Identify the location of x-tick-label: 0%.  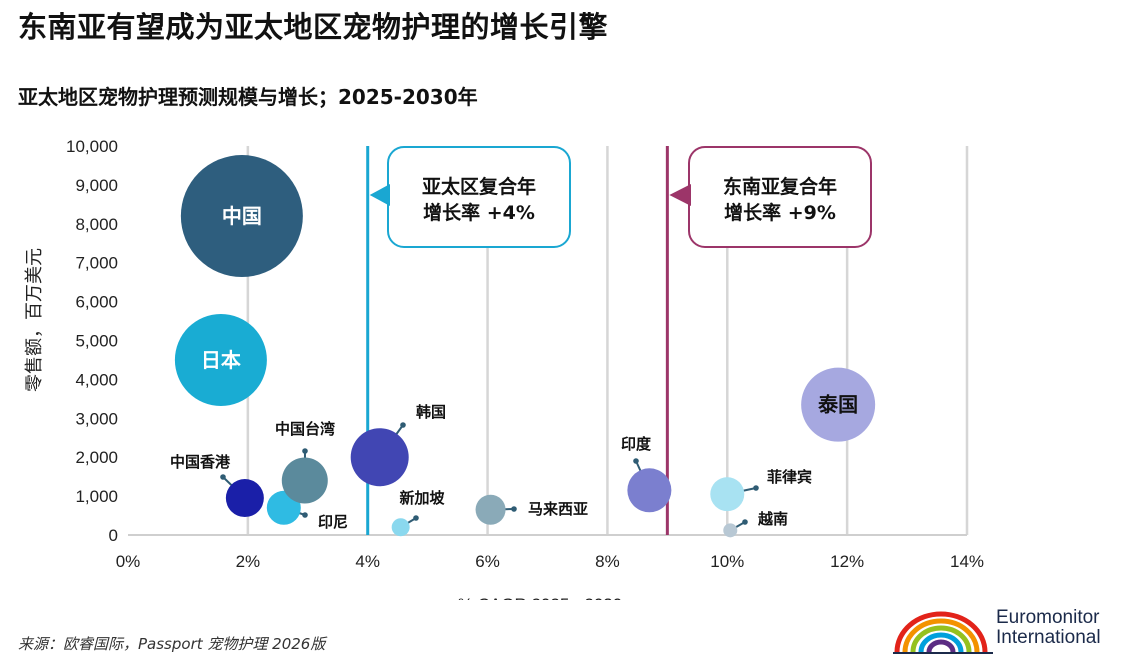
(128, 561).